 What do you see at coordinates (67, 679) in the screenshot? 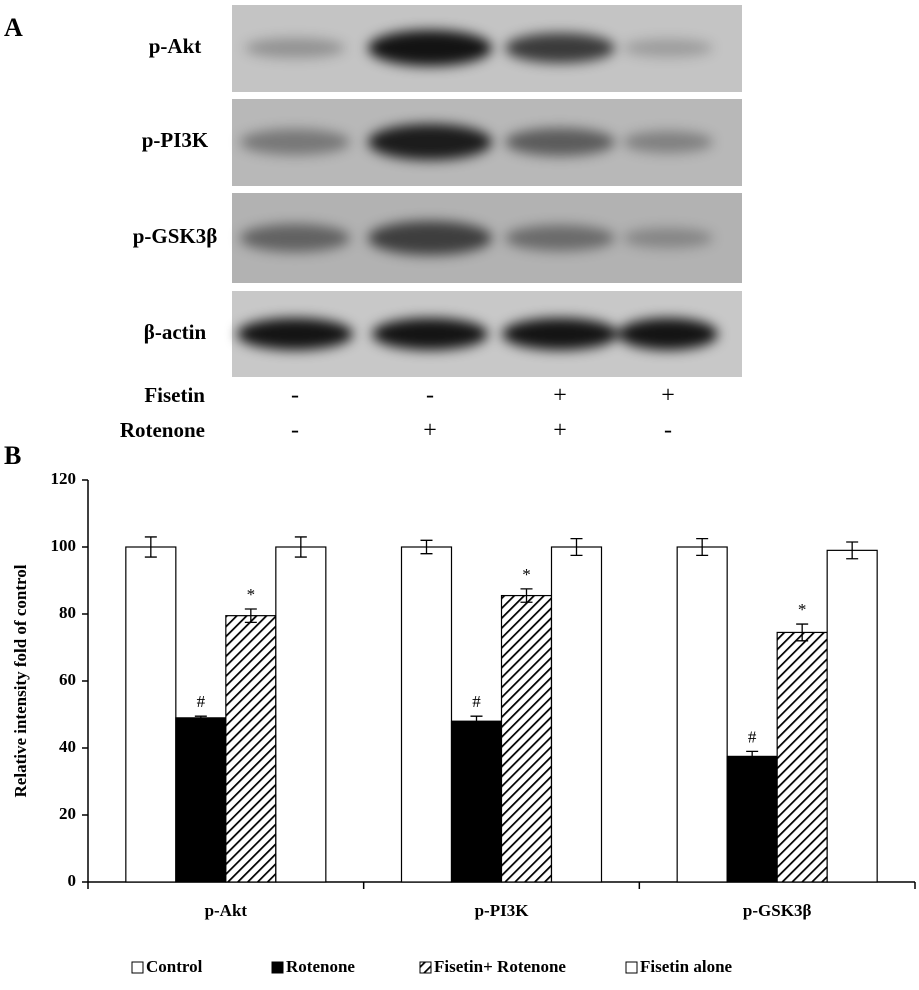
I see `y-tick-label: 60` at bounding box center [67, 679].